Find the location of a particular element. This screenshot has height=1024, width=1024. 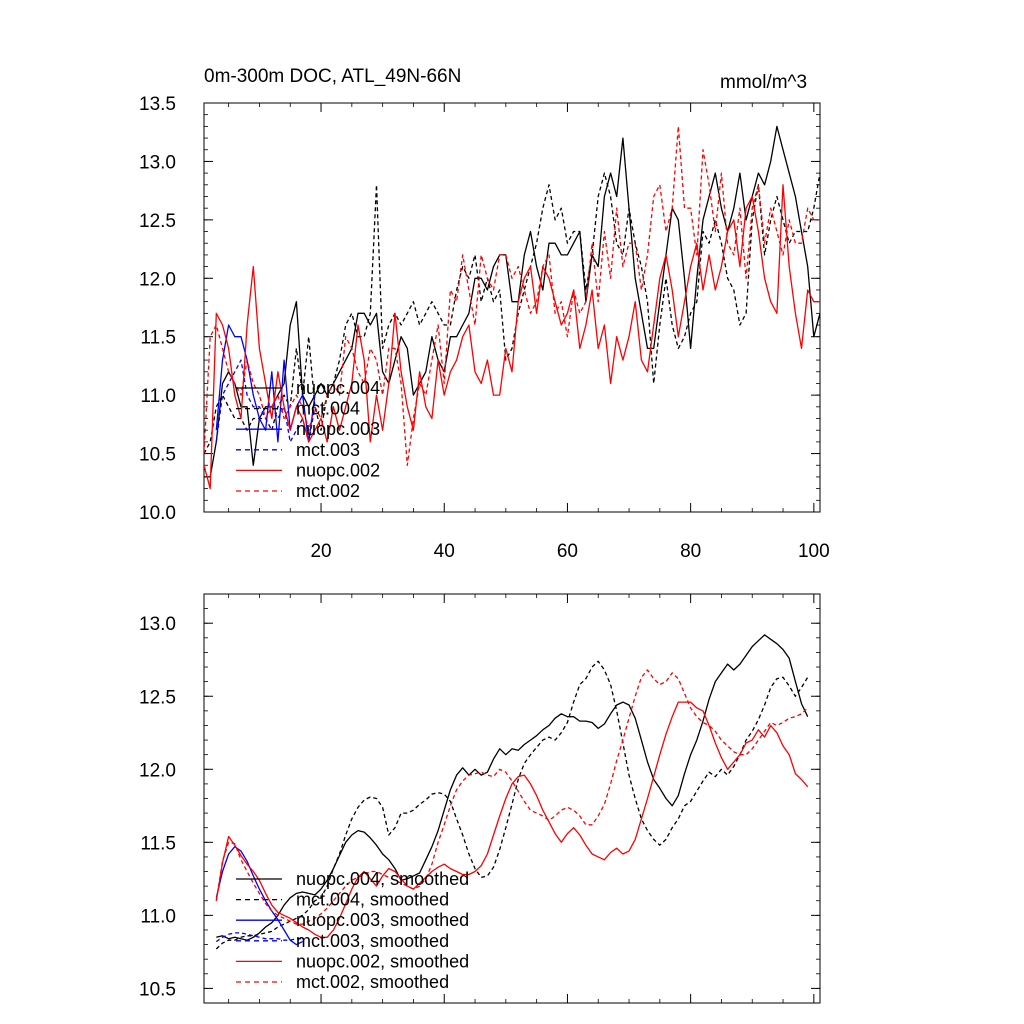

legend-label: mct.003 is located at coordinates (328, 450).